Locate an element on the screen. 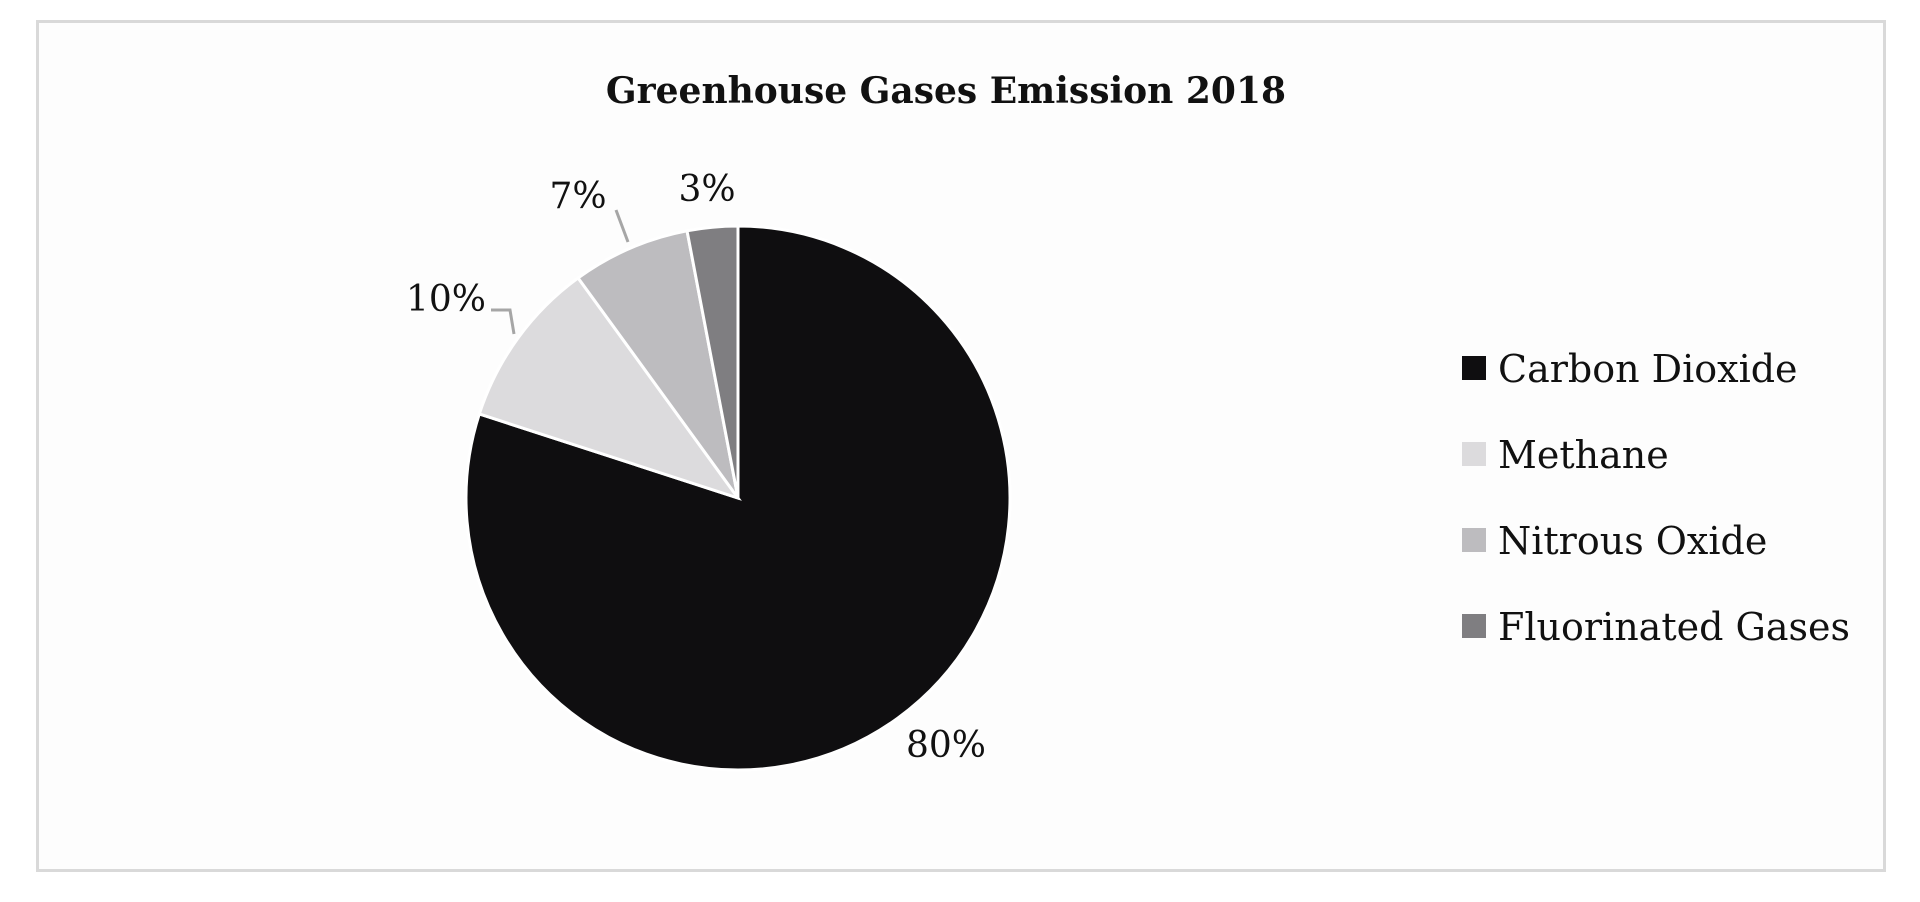 This screenshot has width=1920, height=902. leader-lines is located at coordinates (560, 272).